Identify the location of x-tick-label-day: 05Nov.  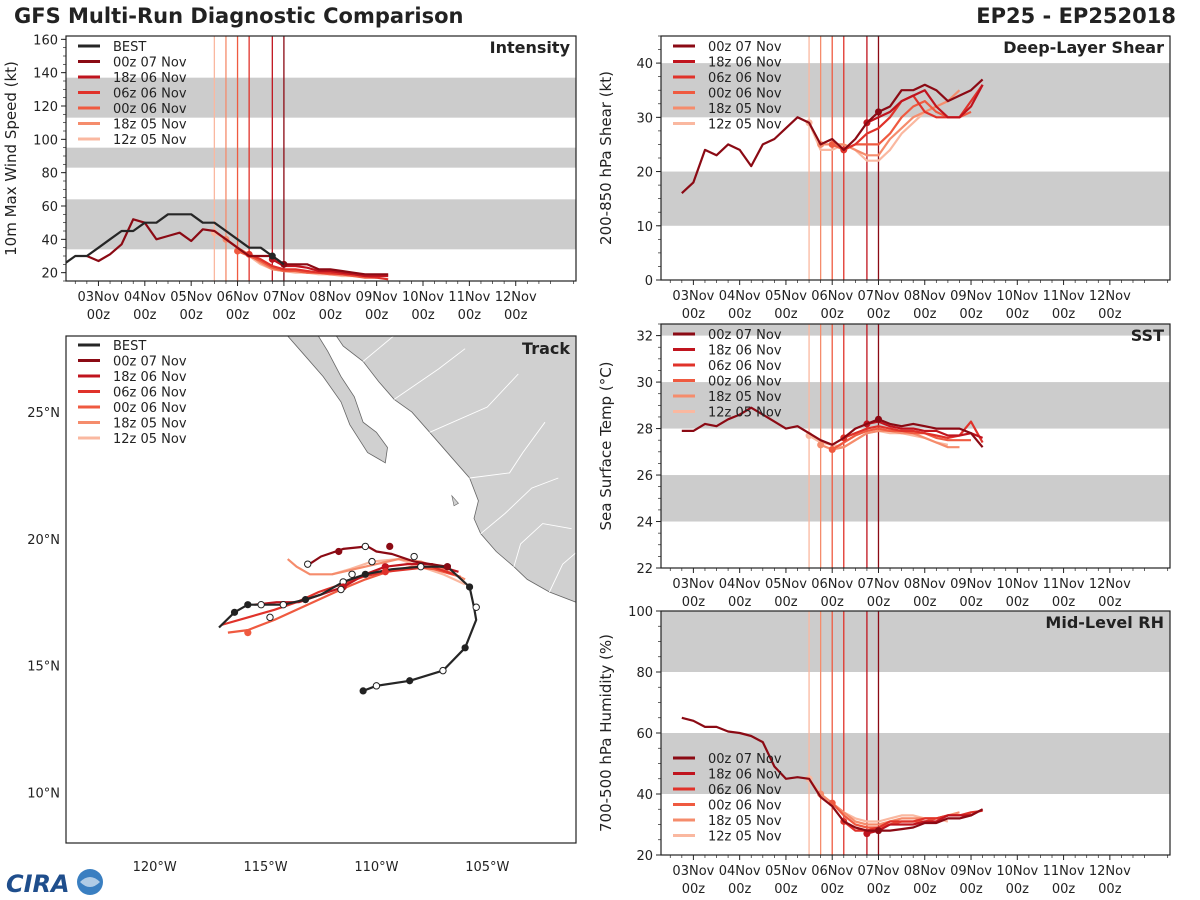
(786, 584).